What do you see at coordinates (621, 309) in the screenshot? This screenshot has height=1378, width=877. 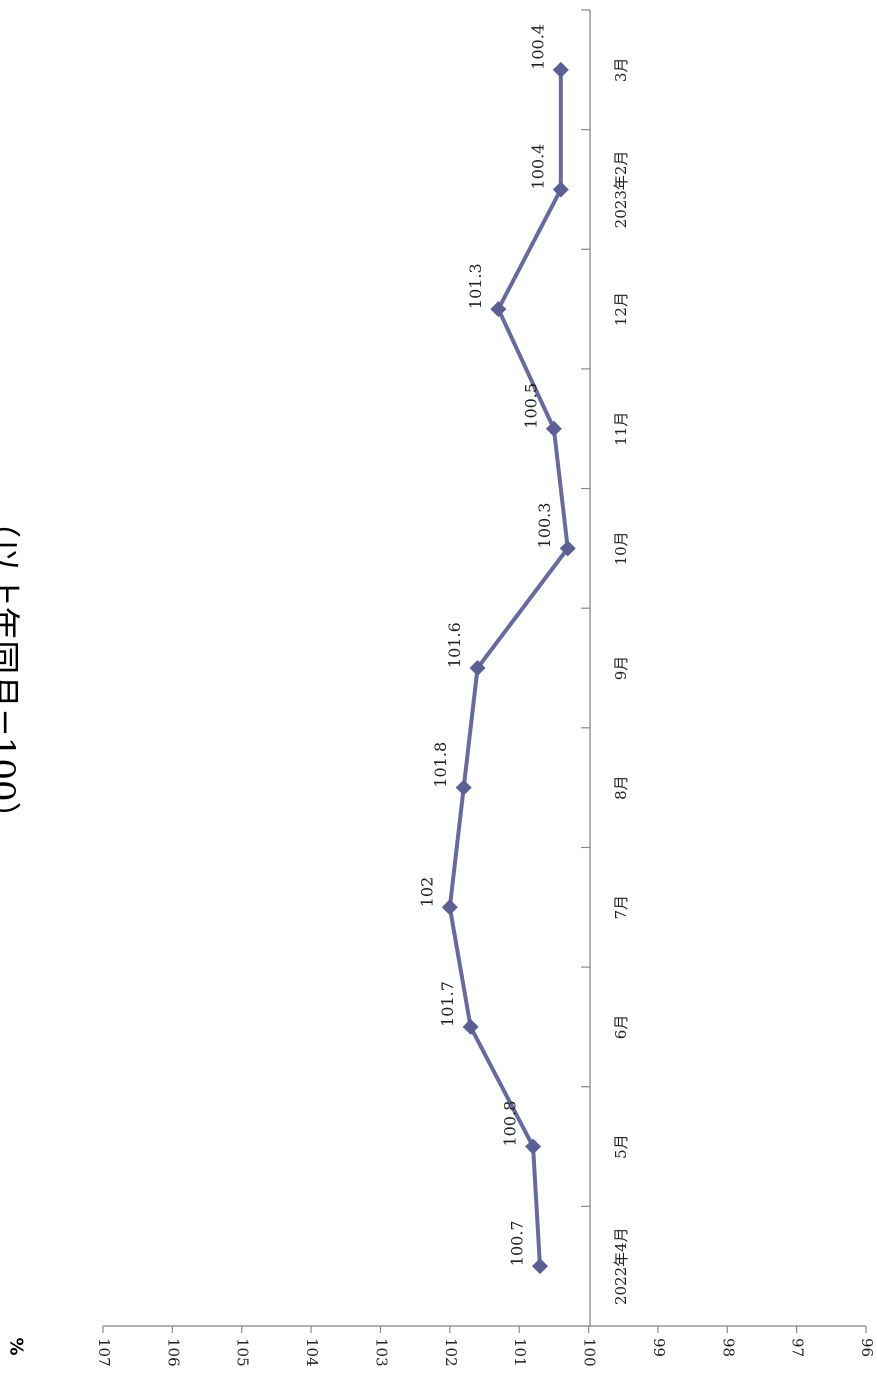 I see `category-label: 12月` at bounding box center [621, 309].